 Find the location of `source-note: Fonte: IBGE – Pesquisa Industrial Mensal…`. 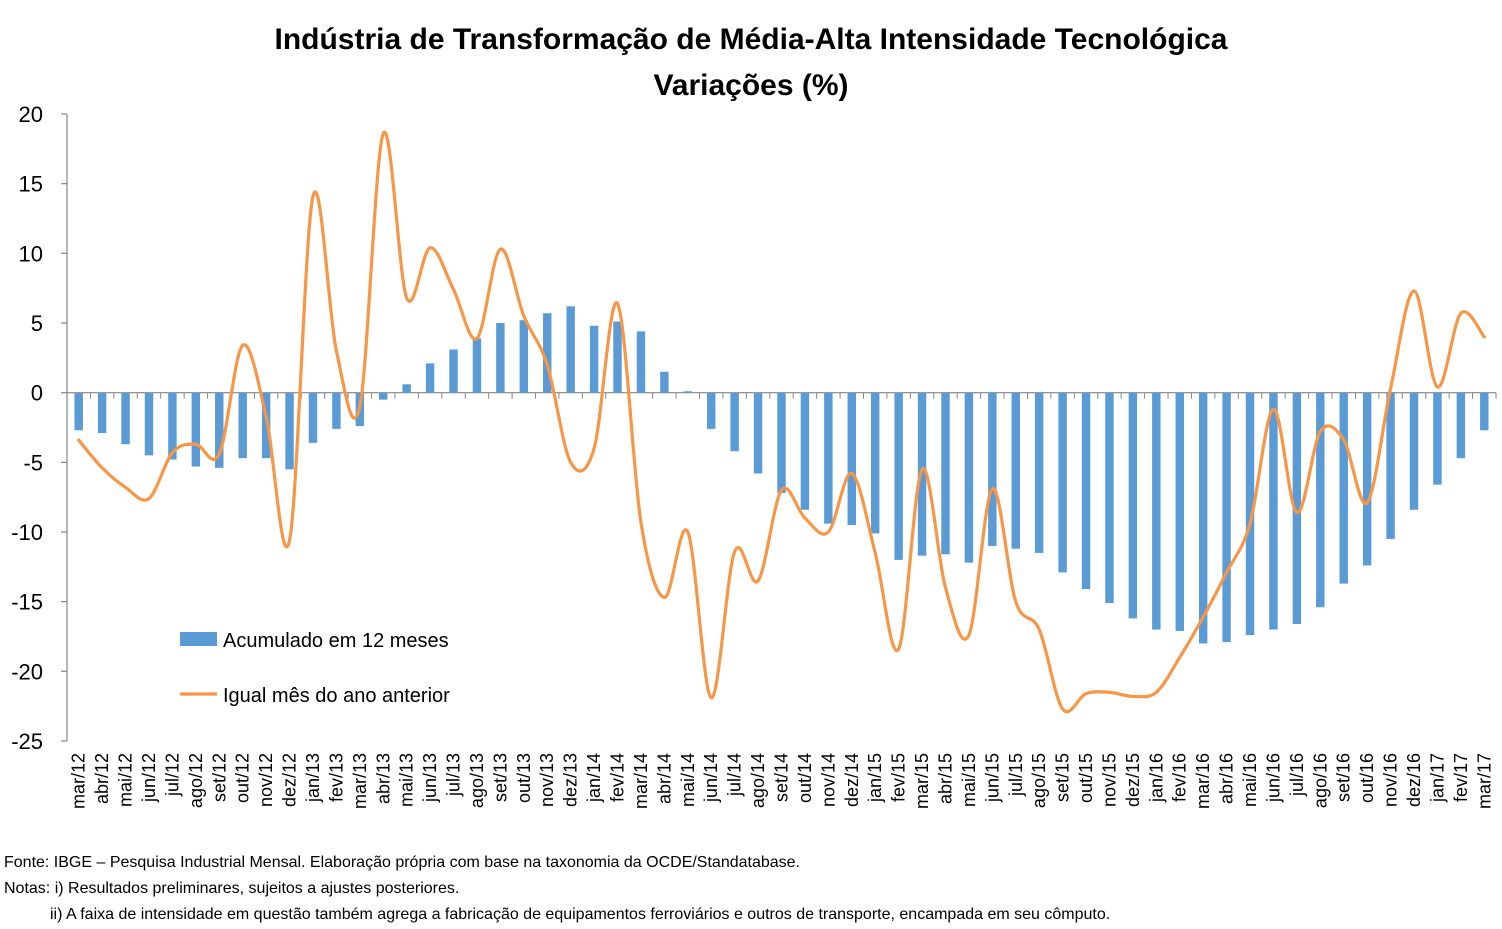

source-note: Fonte: IBGE – Pesquisa Industrial Mensal… is located at coordinates (402, 862).